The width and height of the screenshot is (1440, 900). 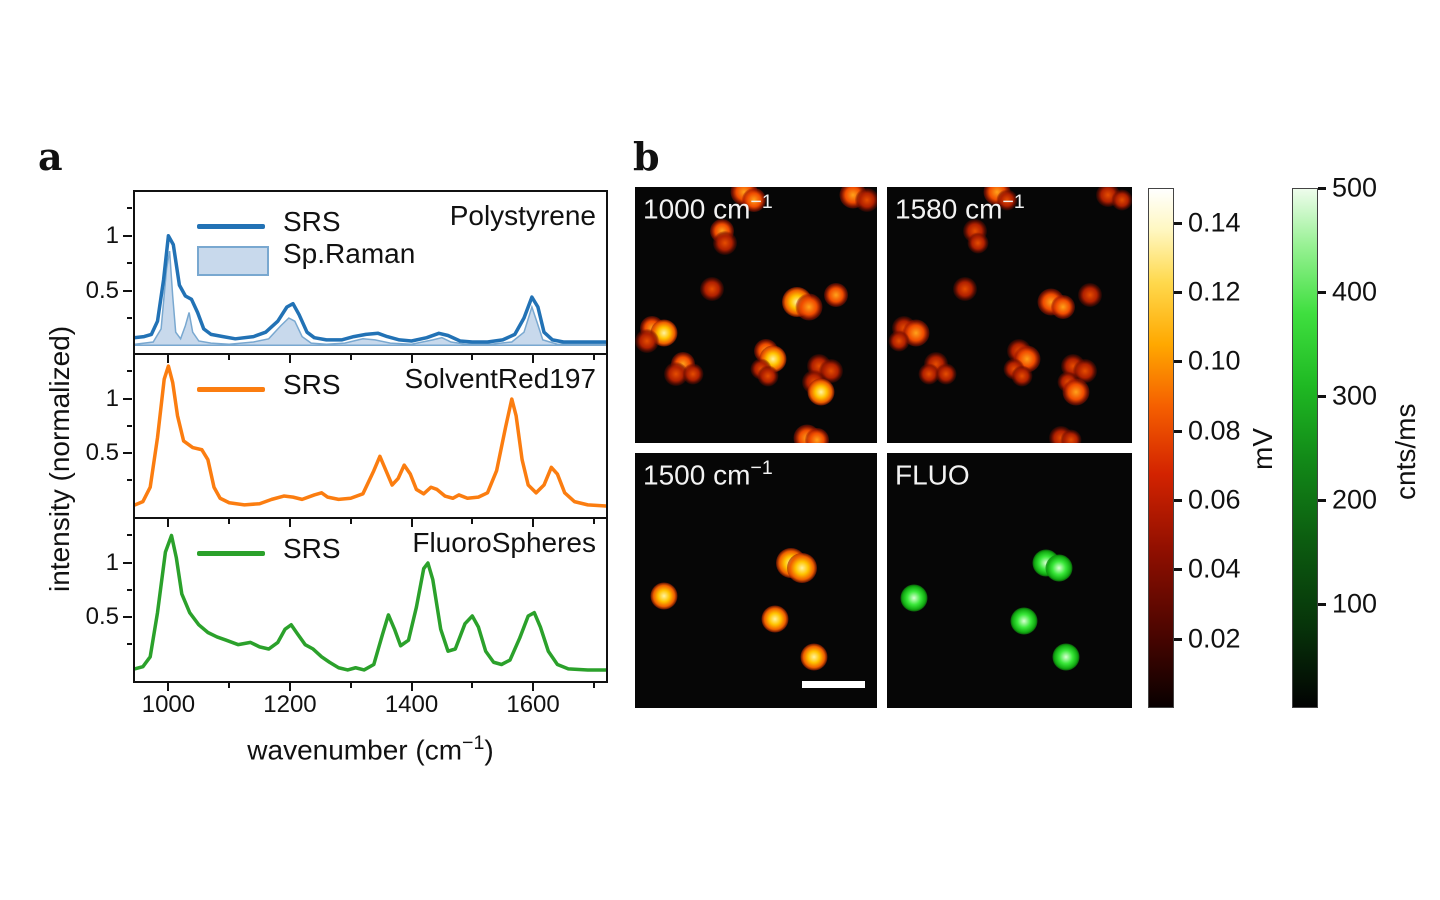 What do you see at coordinates (1355, 187) in the screenshot?
I see `colorbar-tick-label: 500` at bounding box center [1355, 187].